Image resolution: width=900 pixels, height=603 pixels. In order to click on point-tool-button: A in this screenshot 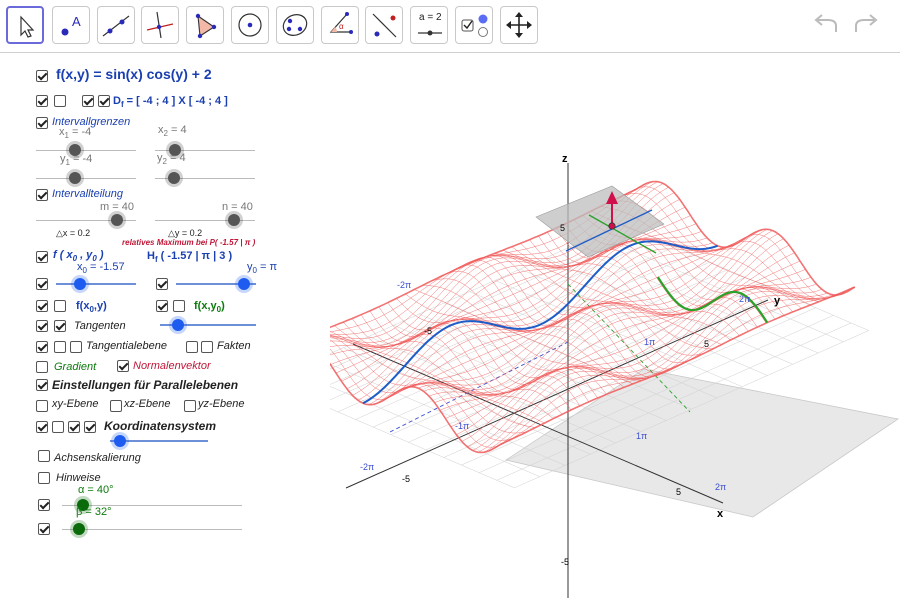, I will do `click(71, 25)`.